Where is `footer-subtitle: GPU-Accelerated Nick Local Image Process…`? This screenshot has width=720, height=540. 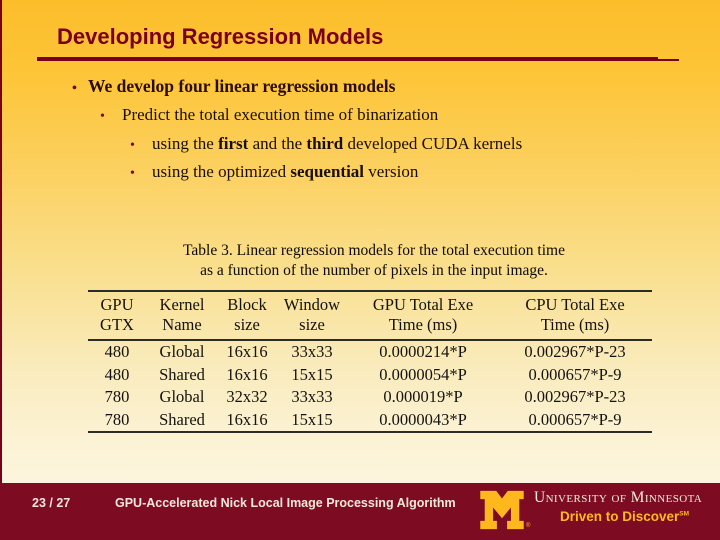
footer-subtitle: GPU-Accelerated Nick Local Image Process… is located at coordinates (285, 503).